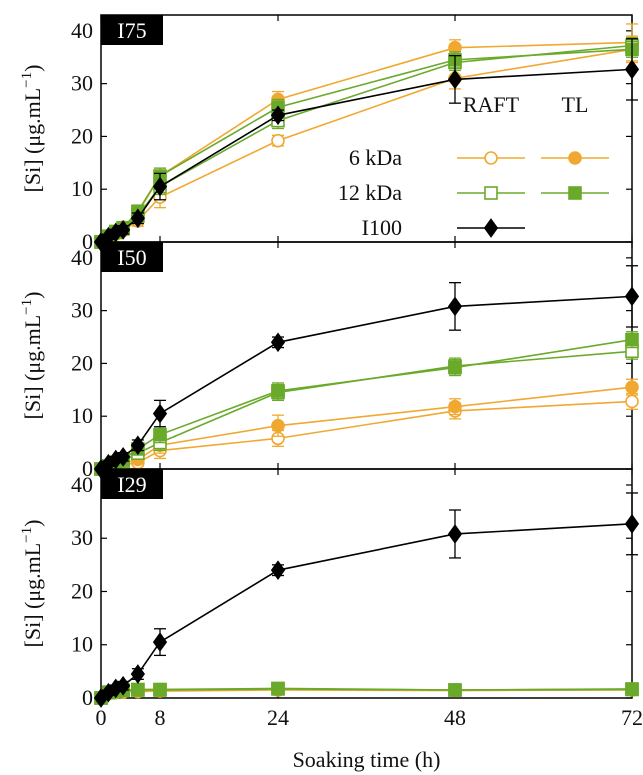 The width and height of the screenshot is (643, 775). What do you see at coordinates (575, 104) in the screenshot?
I see `legend-col-header: TL` at bounding box center [575, 104].